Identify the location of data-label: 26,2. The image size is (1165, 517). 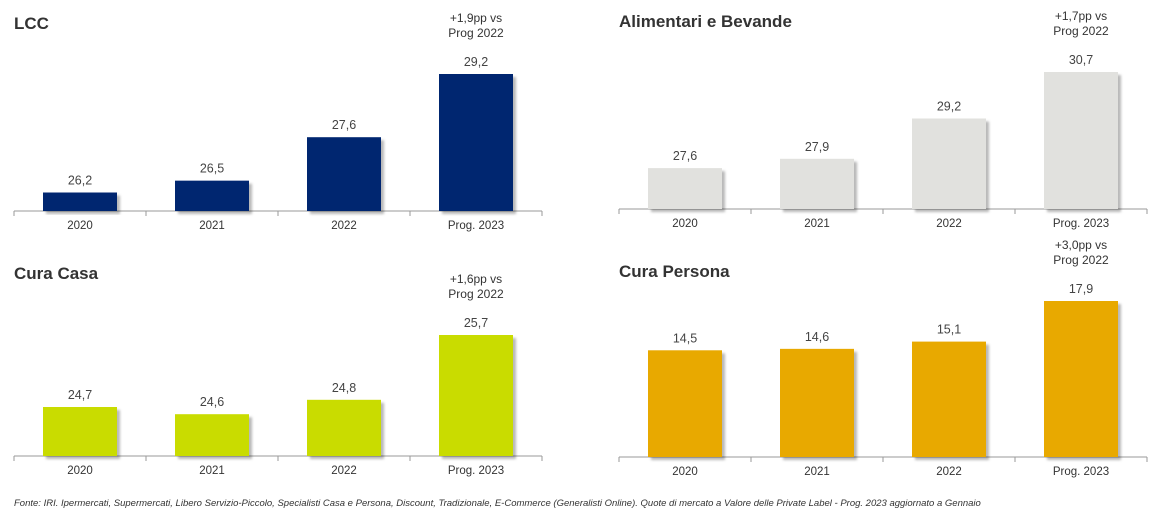
(80, 181).